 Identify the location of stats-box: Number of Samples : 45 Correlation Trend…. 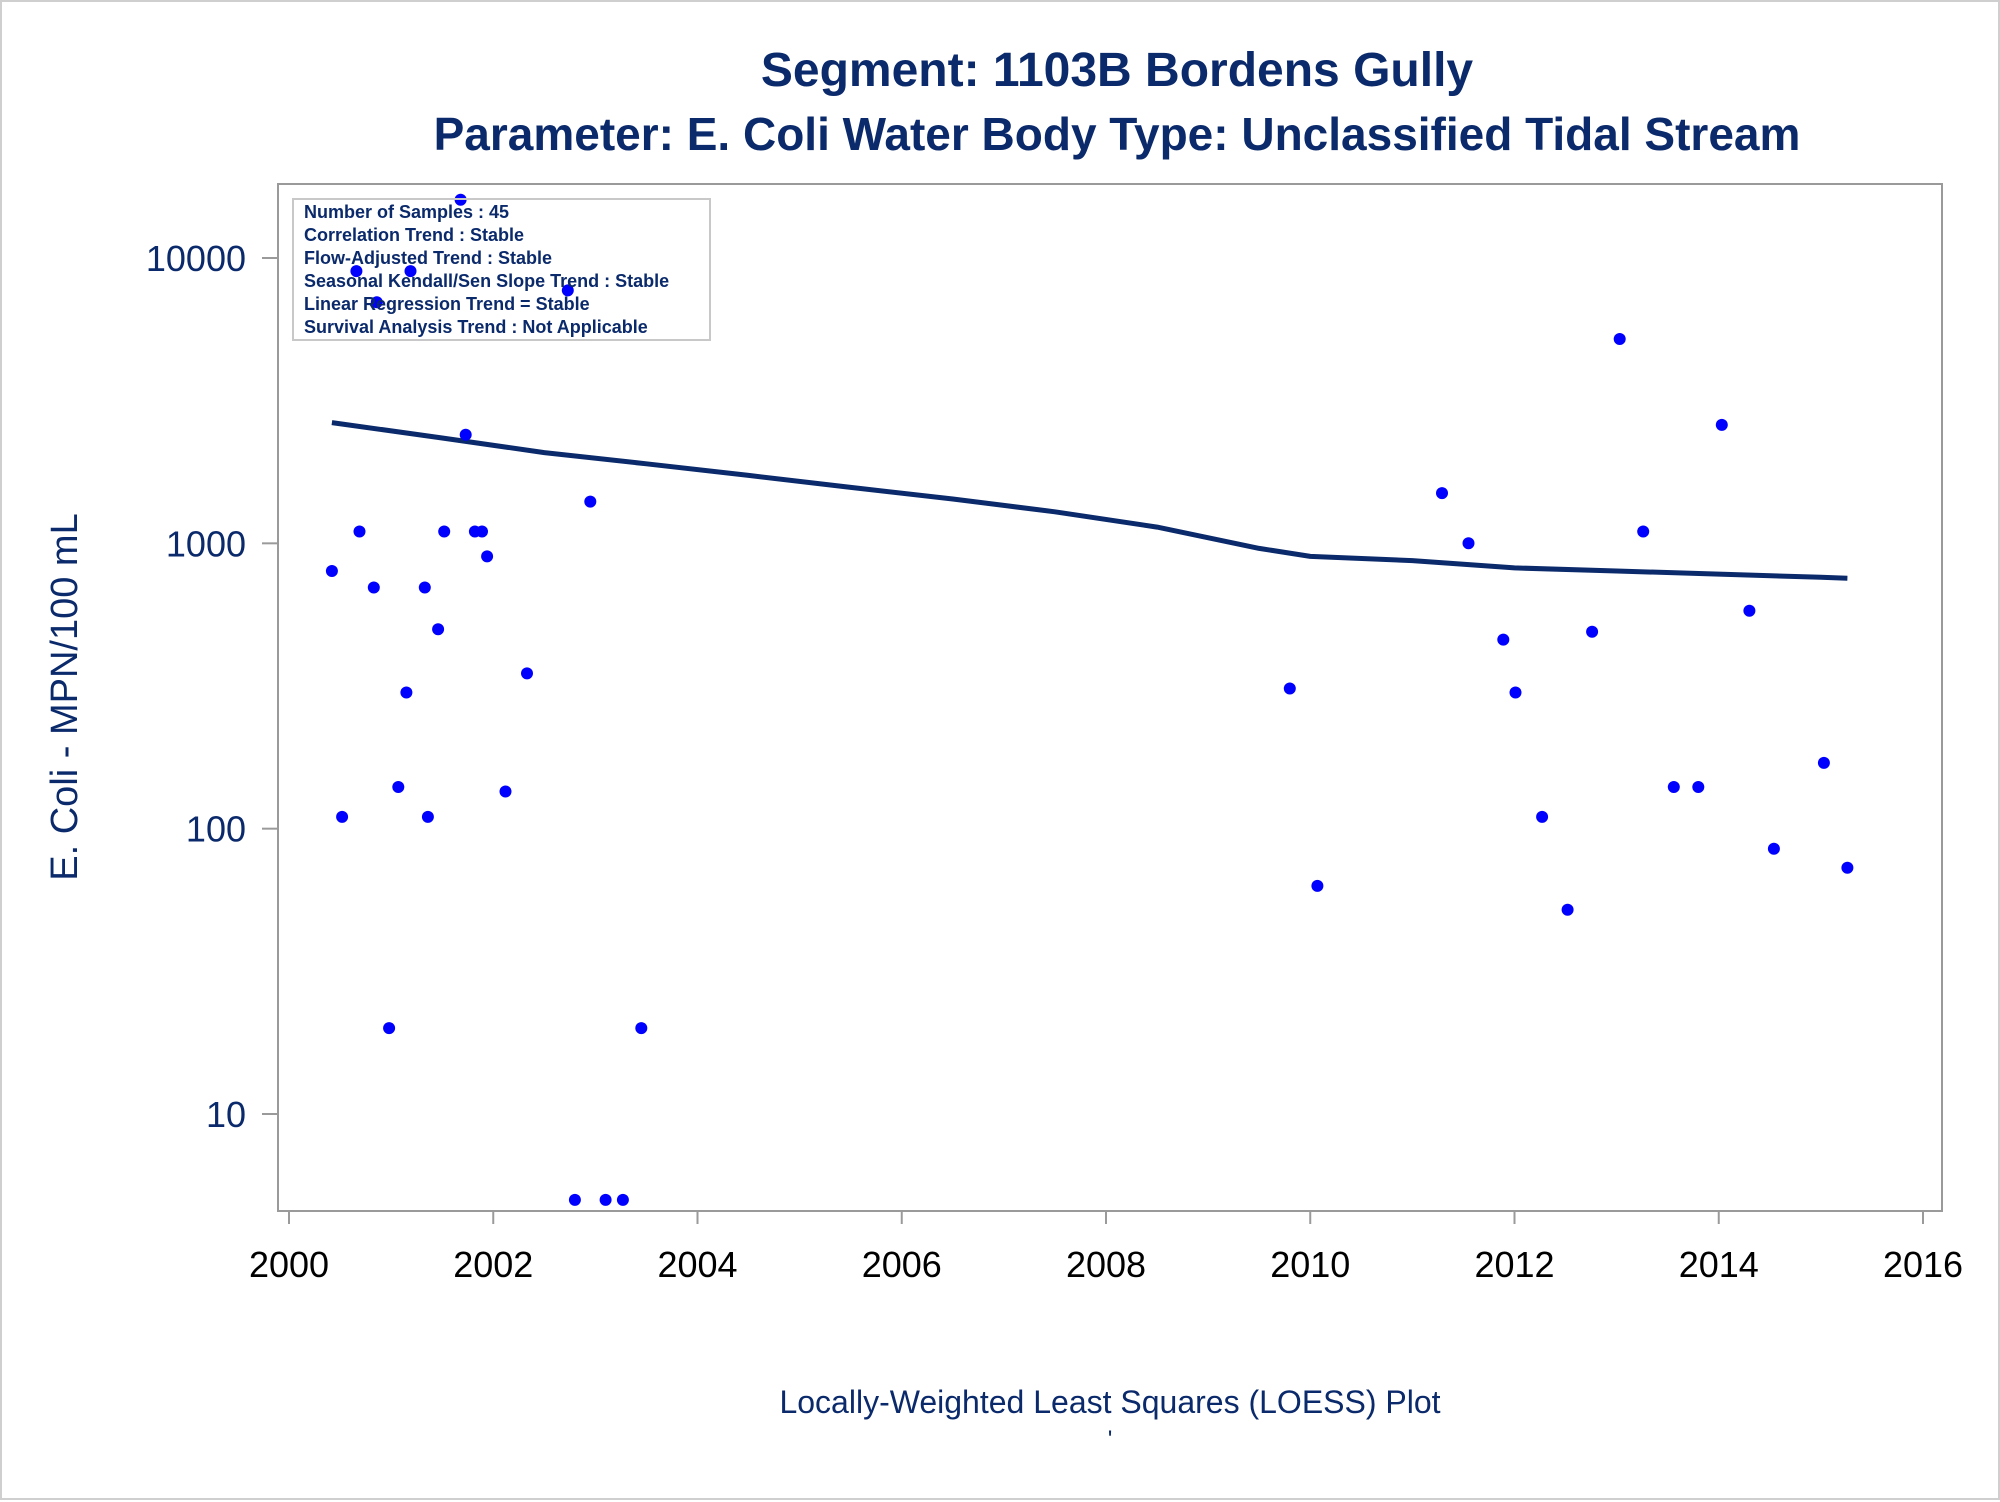
(501, 269).